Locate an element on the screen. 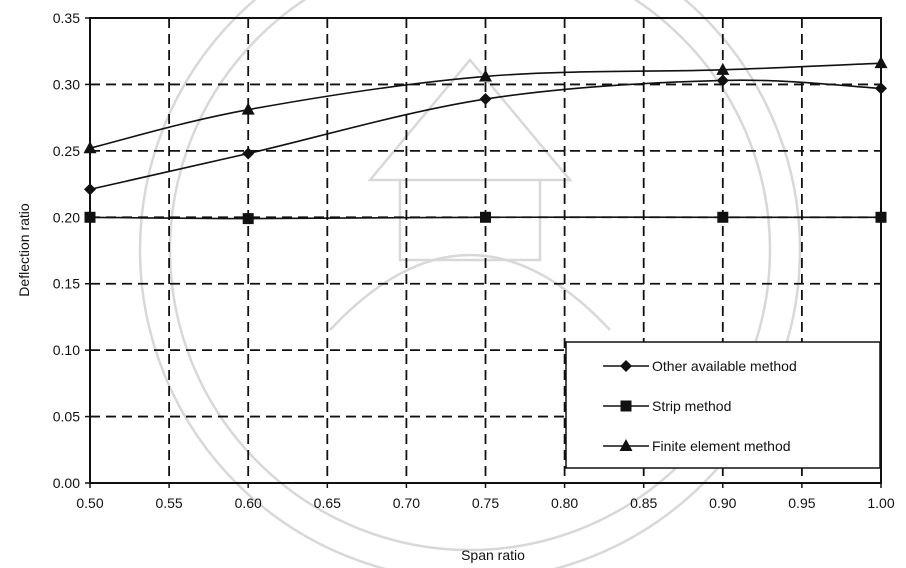  x-tick-label: 1.00 is located at coordinates (880, 503).